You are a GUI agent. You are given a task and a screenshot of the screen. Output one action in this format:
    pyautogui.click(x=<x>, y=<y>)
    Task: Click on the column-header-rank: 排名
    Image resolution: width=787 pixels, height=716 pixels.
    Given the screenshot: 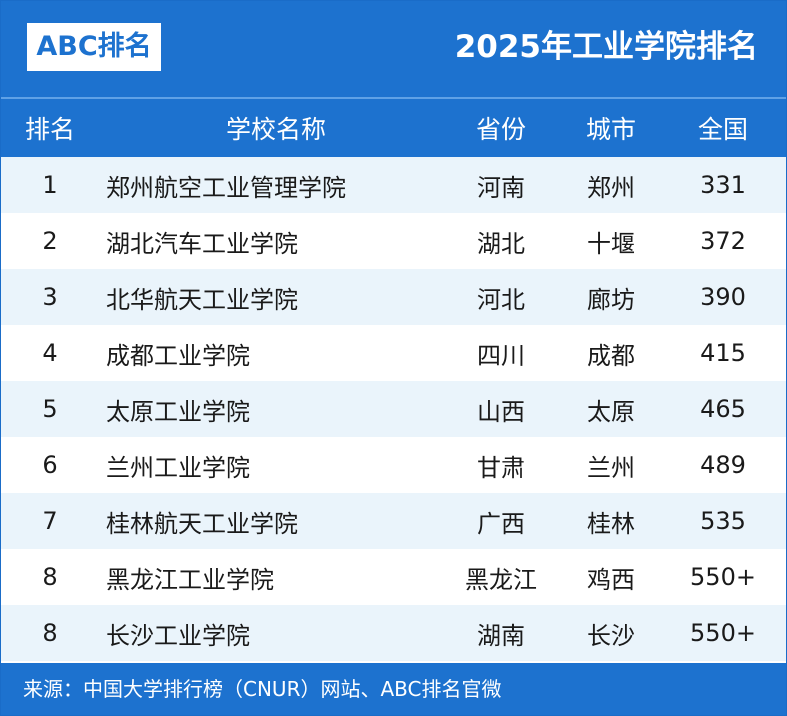 What is the action you would take?
    pyautogui.click(x=49, y=129)
    